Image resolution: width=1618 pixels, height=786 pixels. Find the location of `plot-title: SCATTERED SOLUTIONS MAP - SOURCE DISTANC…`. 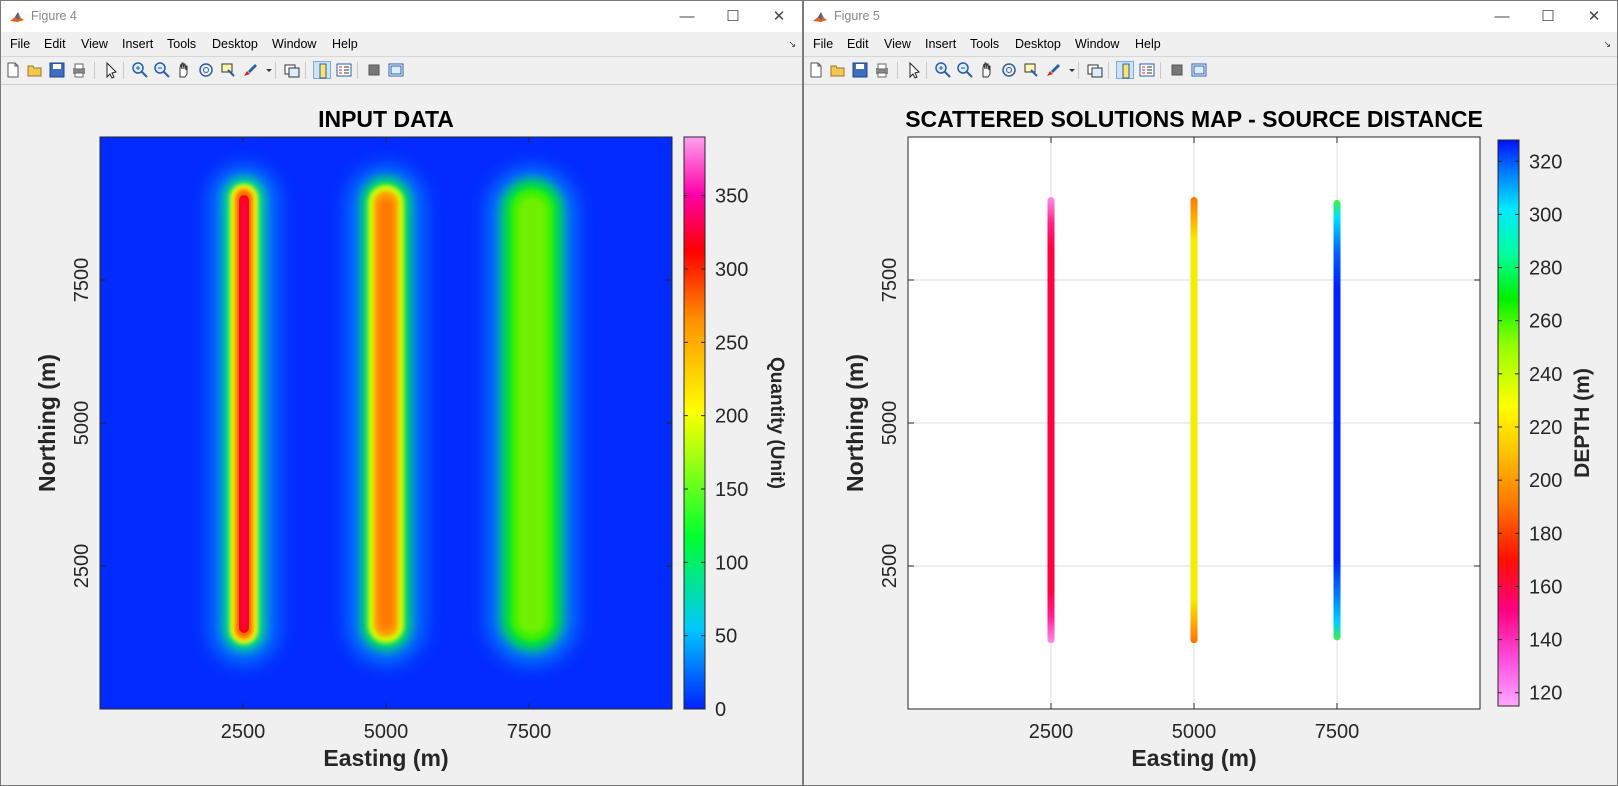

plot-title: SCATTERED SOLUTIONS MAP - SOURCE DISTANC… is located at coordinates (1194, 119).